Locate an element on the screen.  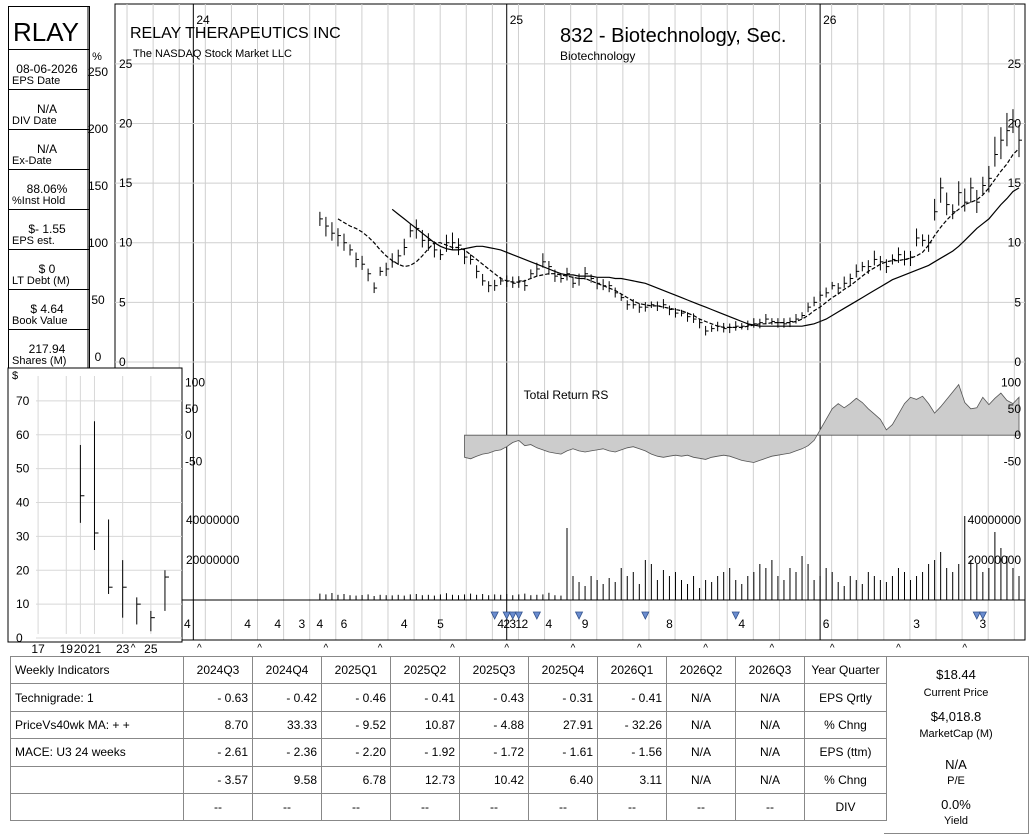
percent-tick: 200 is located at coordinates (98, 129).